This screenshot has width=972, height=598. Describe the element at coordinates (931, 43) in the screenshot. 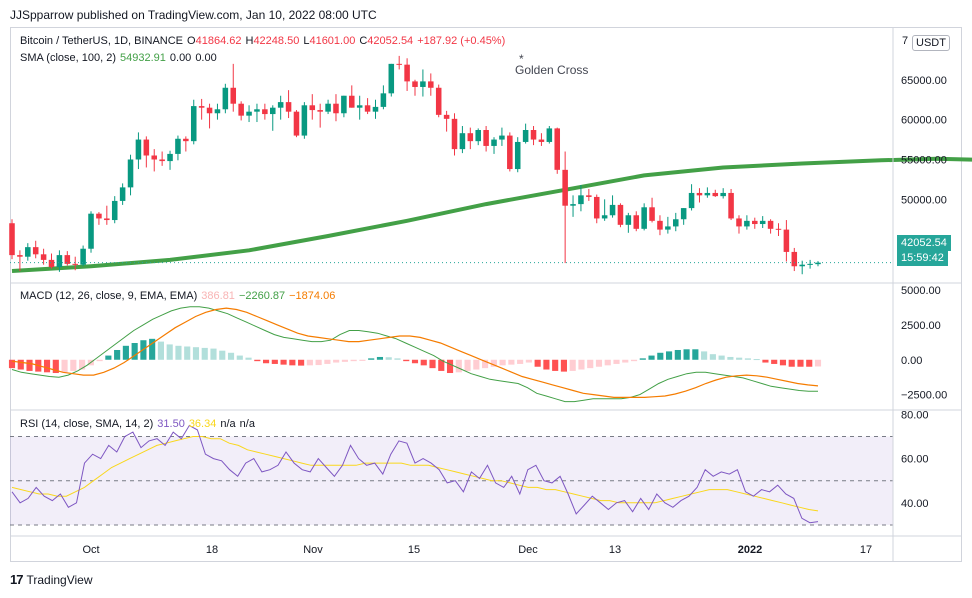

I see `currency-unit-button: USDT` at that location.